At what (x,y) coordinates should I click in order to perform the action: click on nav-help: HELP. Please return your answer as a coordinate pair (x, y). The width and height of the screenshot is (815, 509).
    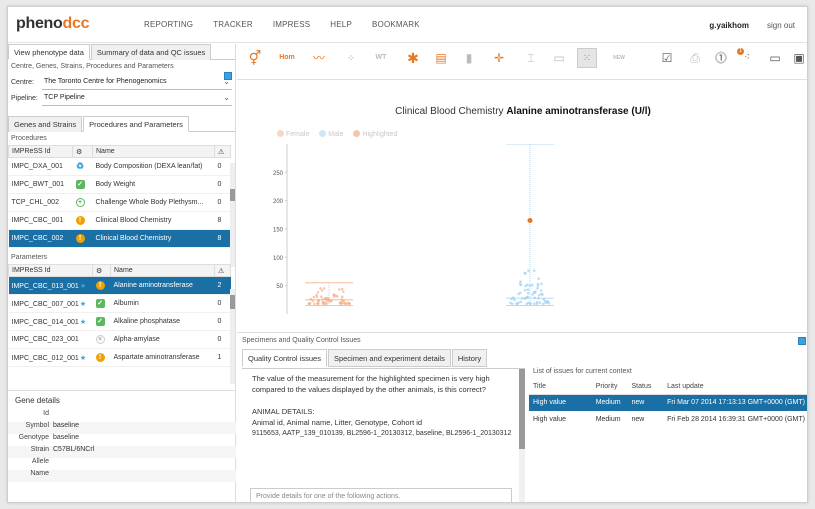
    Looking at the image, I should click on (341, 24).